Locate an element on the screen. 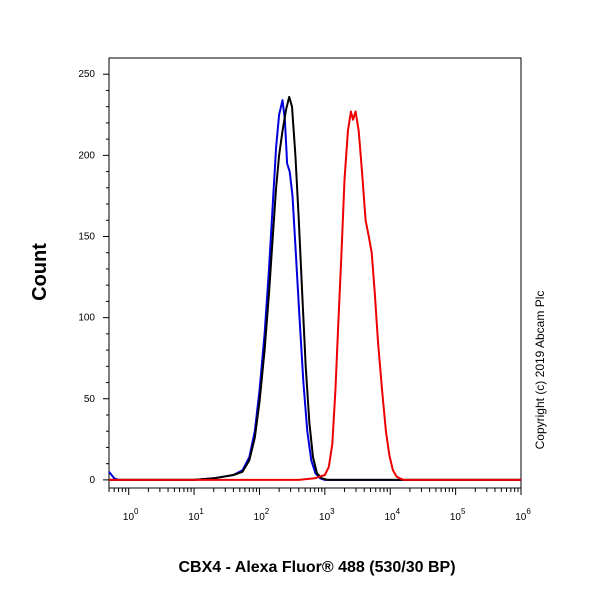 The width and height of the screenshot is (600, 600). x-axis-ticks: 10⁰ 10¹ 10² 10³ 10⁴ 10⁵ 10⁶ is located at coordinates (319, 505).